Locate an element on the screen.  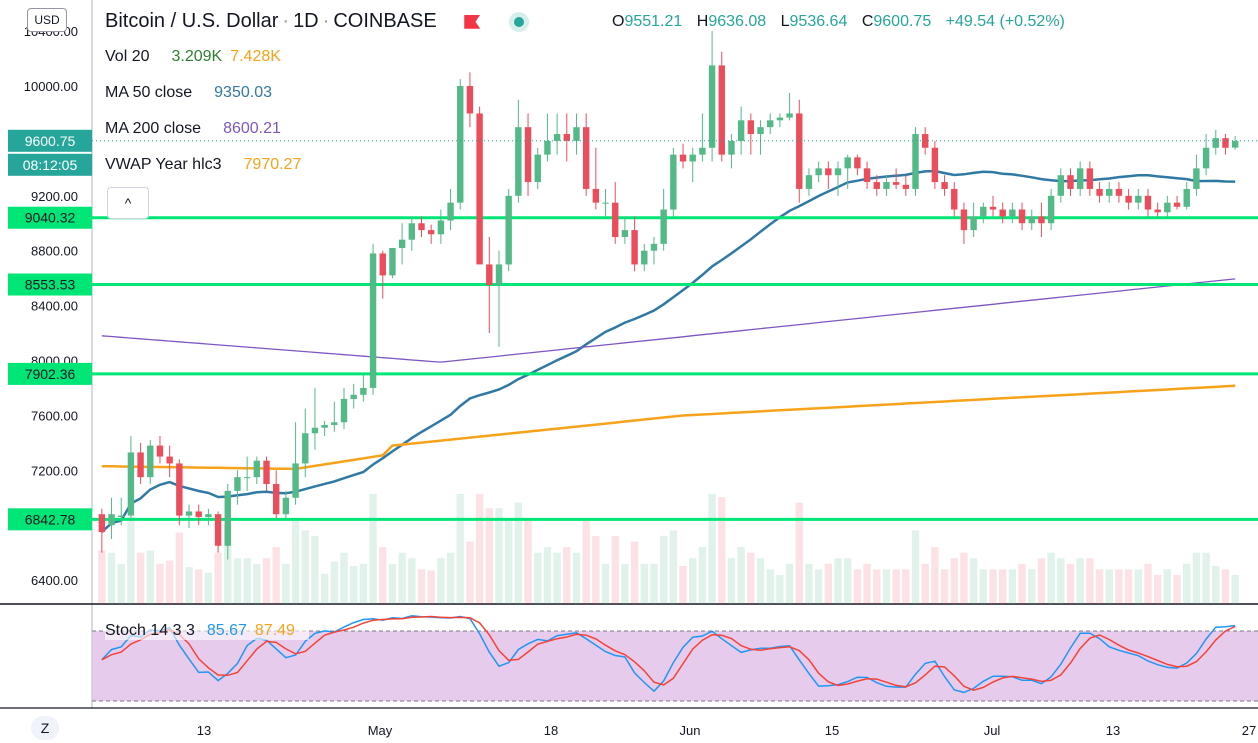
flag-icon is located at coordinates (472, 21).